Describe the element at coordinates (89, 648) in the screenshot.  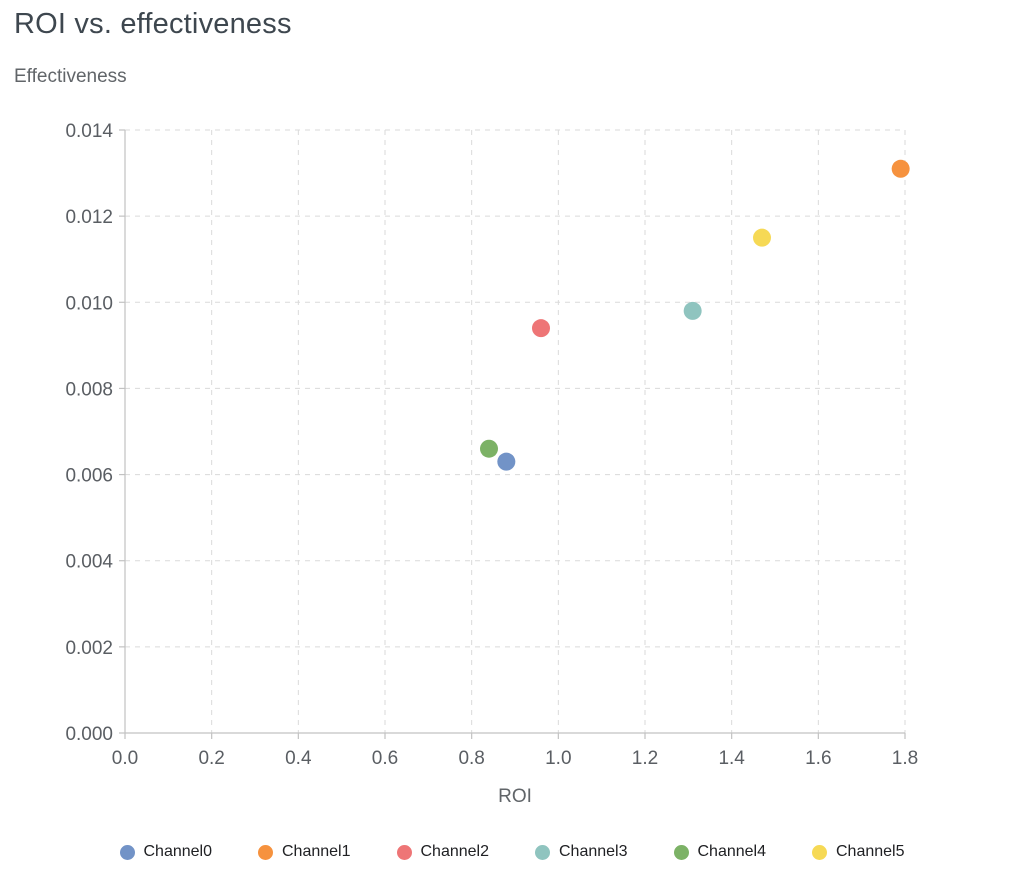
I see `y-tick-label: 0.002` at that location.